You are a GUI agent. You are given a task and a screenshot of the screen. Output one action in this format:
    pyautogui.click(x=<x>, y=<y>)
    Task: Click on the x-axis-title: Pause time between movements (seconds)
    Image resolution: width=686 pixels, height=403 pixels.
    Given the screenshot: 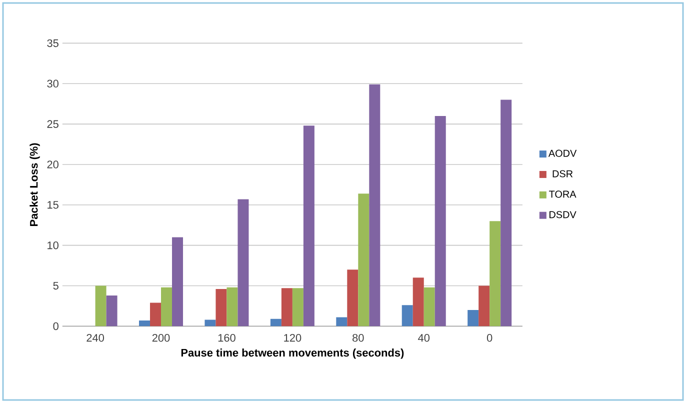 What is the action you would take?
    pyautogui.click(x=292, y=353)
    